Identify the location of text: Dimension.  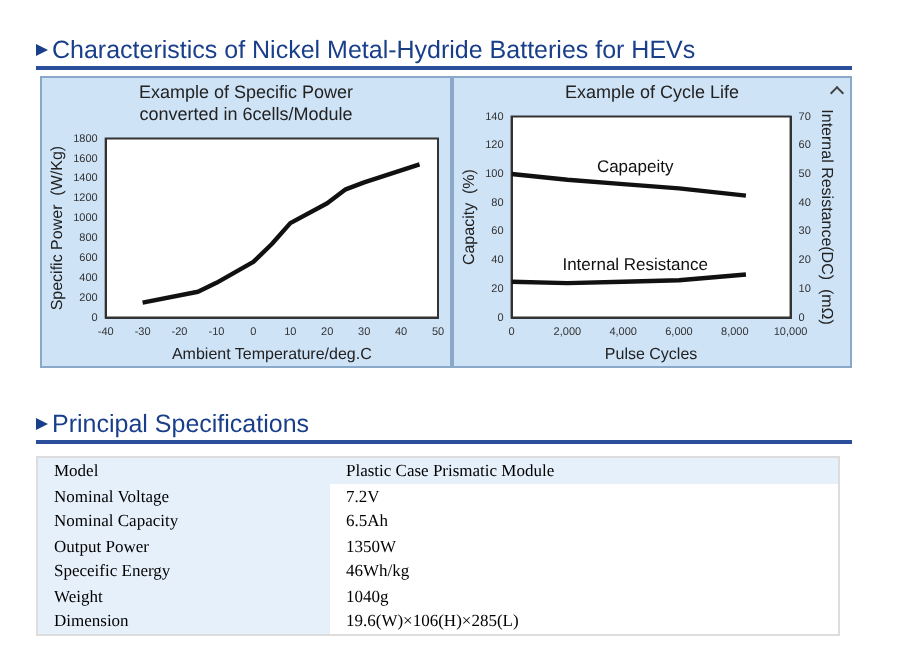
(183, 621).